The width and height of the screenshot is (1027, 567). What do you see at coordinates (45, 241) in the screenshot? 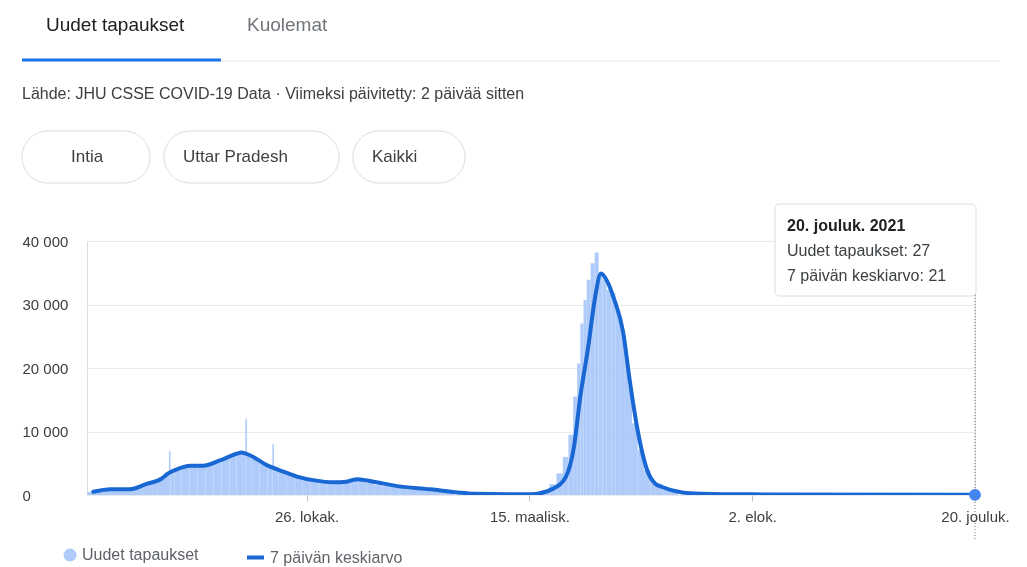
I see `y-tick-label: 40 000` at bounding box center [45, 241].